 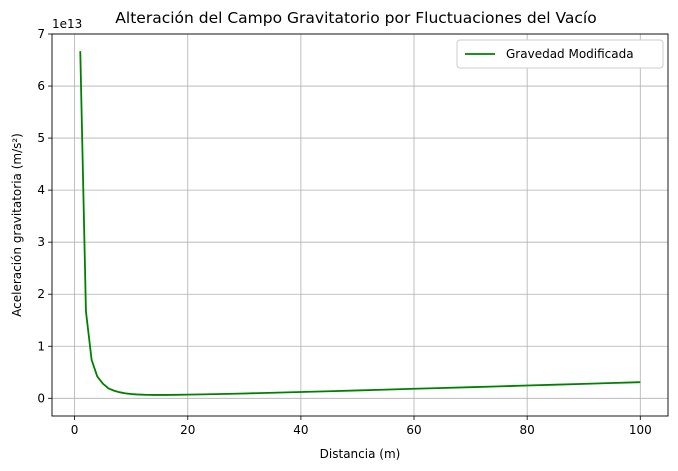 I want to click on x-tick-label: 40, so click(x=300, y=430).